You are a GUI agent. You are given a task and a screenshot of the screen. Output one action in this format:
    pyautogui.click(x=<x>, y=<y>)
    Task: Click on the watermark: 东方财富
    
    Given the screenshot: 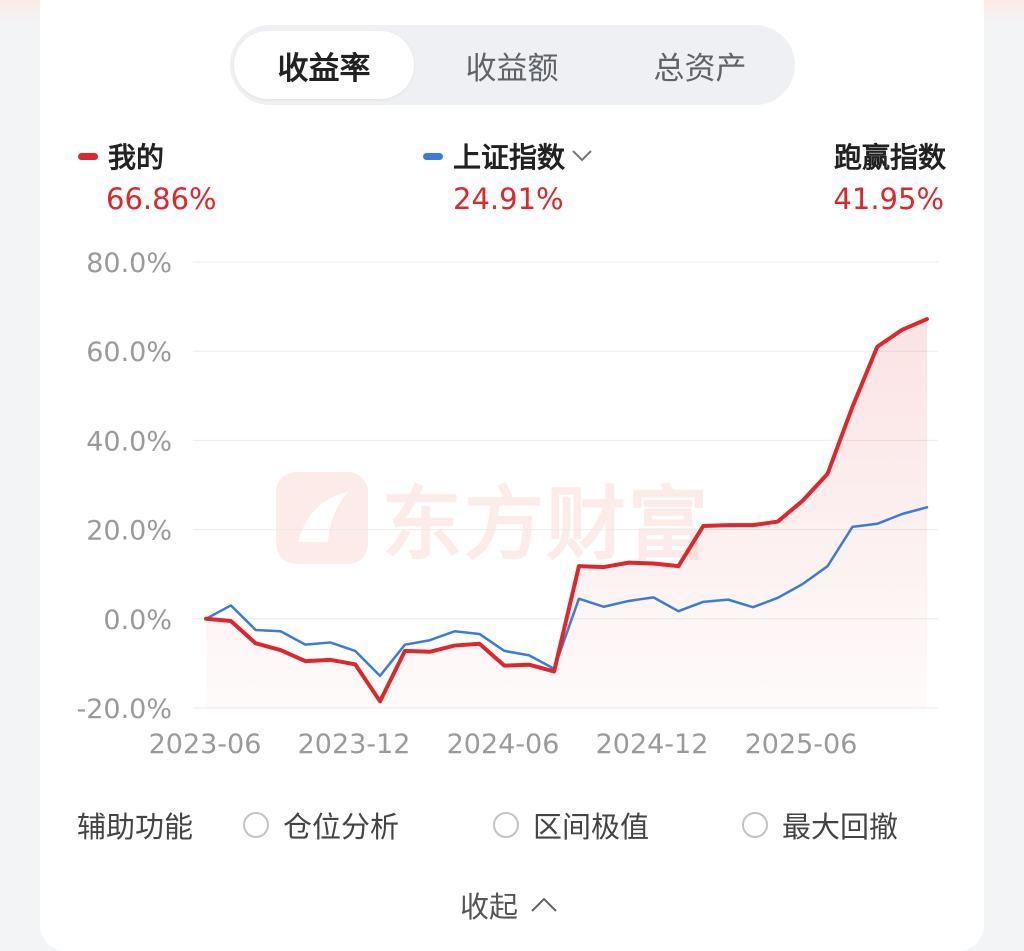 What is the action you would take?
    pyautogui.click(x=493, y=518)
    